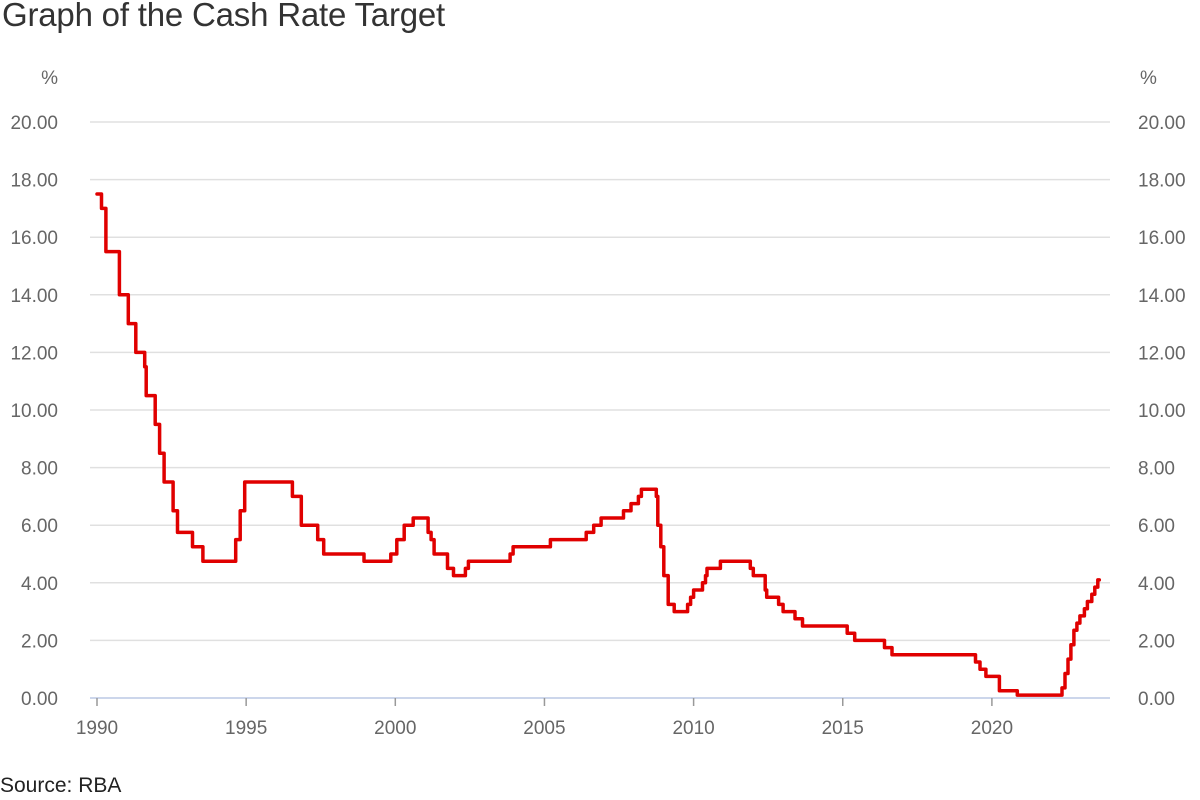  I want to click on y-tick-label-left: 12.00, so click(34, 353).